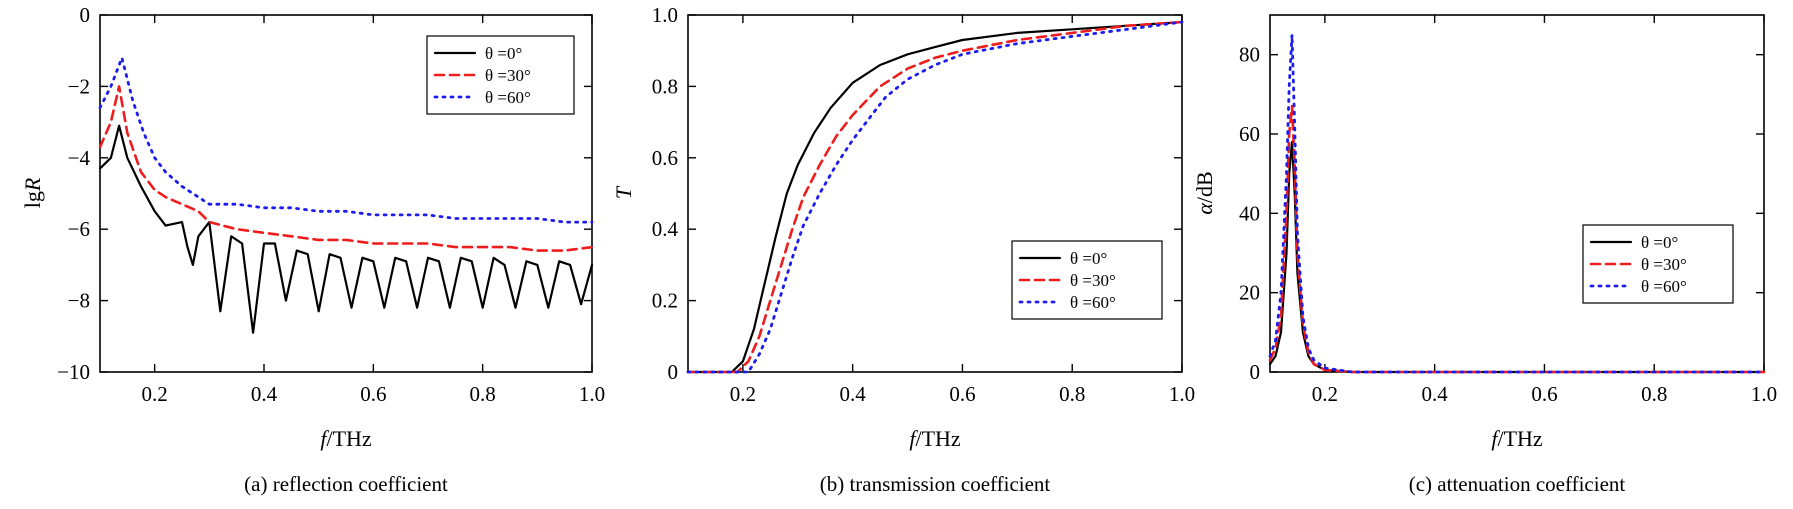  Describe the element at coordinates (665, 229) in the screenshot. I see `y-tick-label: 0.4` at that location.